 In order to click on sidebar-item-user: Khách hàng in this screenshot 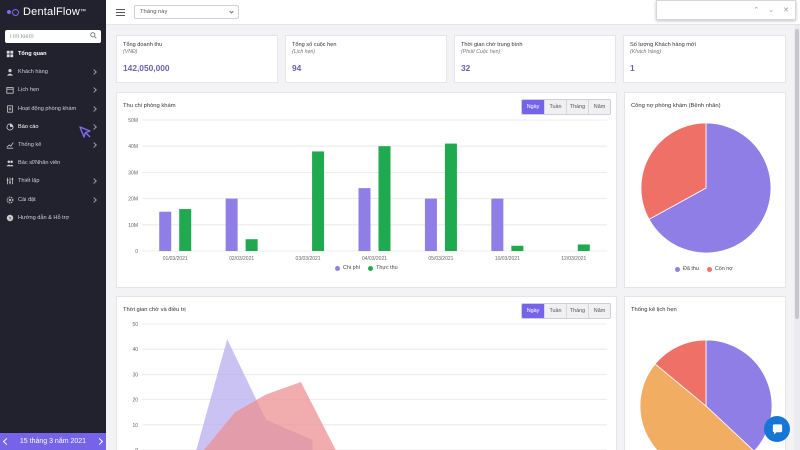, I will do `click(53, 72)`.